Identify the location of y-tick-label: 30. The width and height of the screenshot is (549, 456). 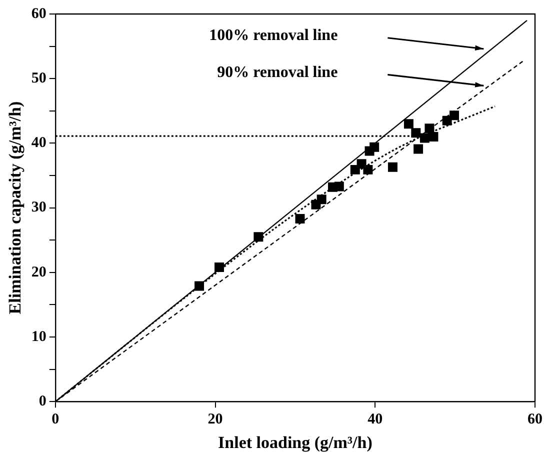
(38, 208).